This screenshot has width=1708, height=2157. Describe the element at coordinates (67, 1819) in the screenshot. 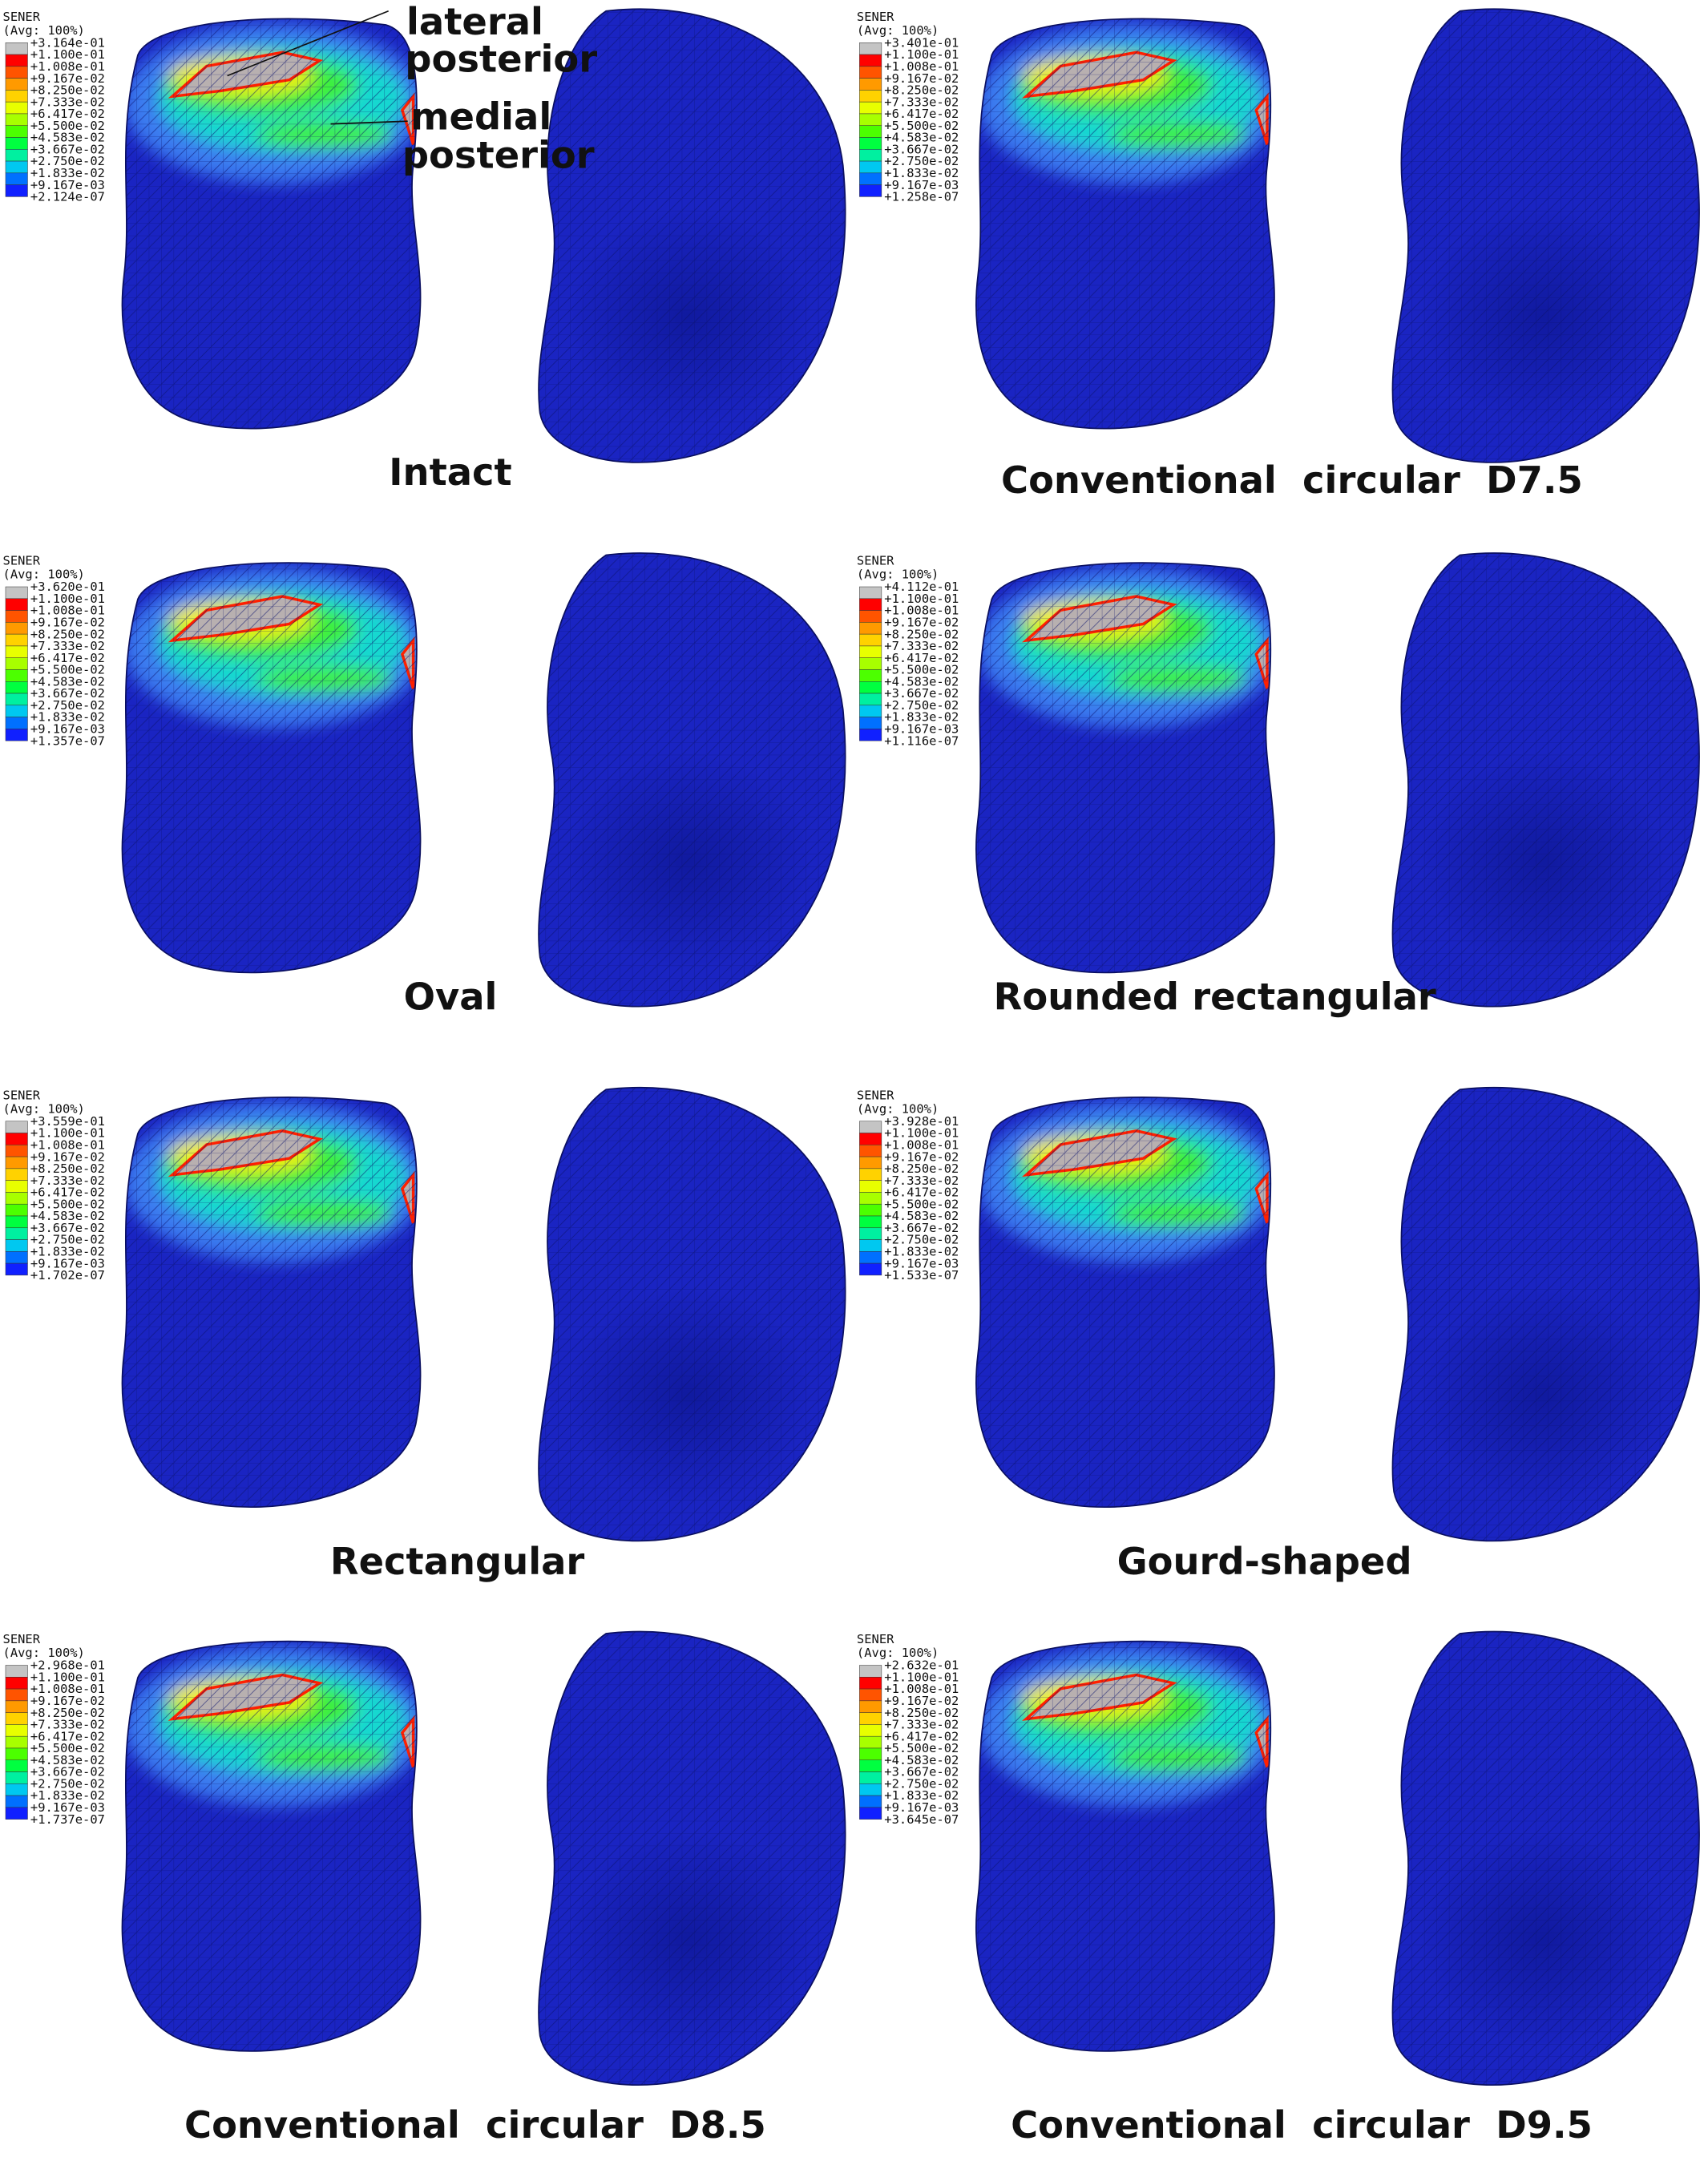

I see `legend-label: +1.737e-07` at that location.